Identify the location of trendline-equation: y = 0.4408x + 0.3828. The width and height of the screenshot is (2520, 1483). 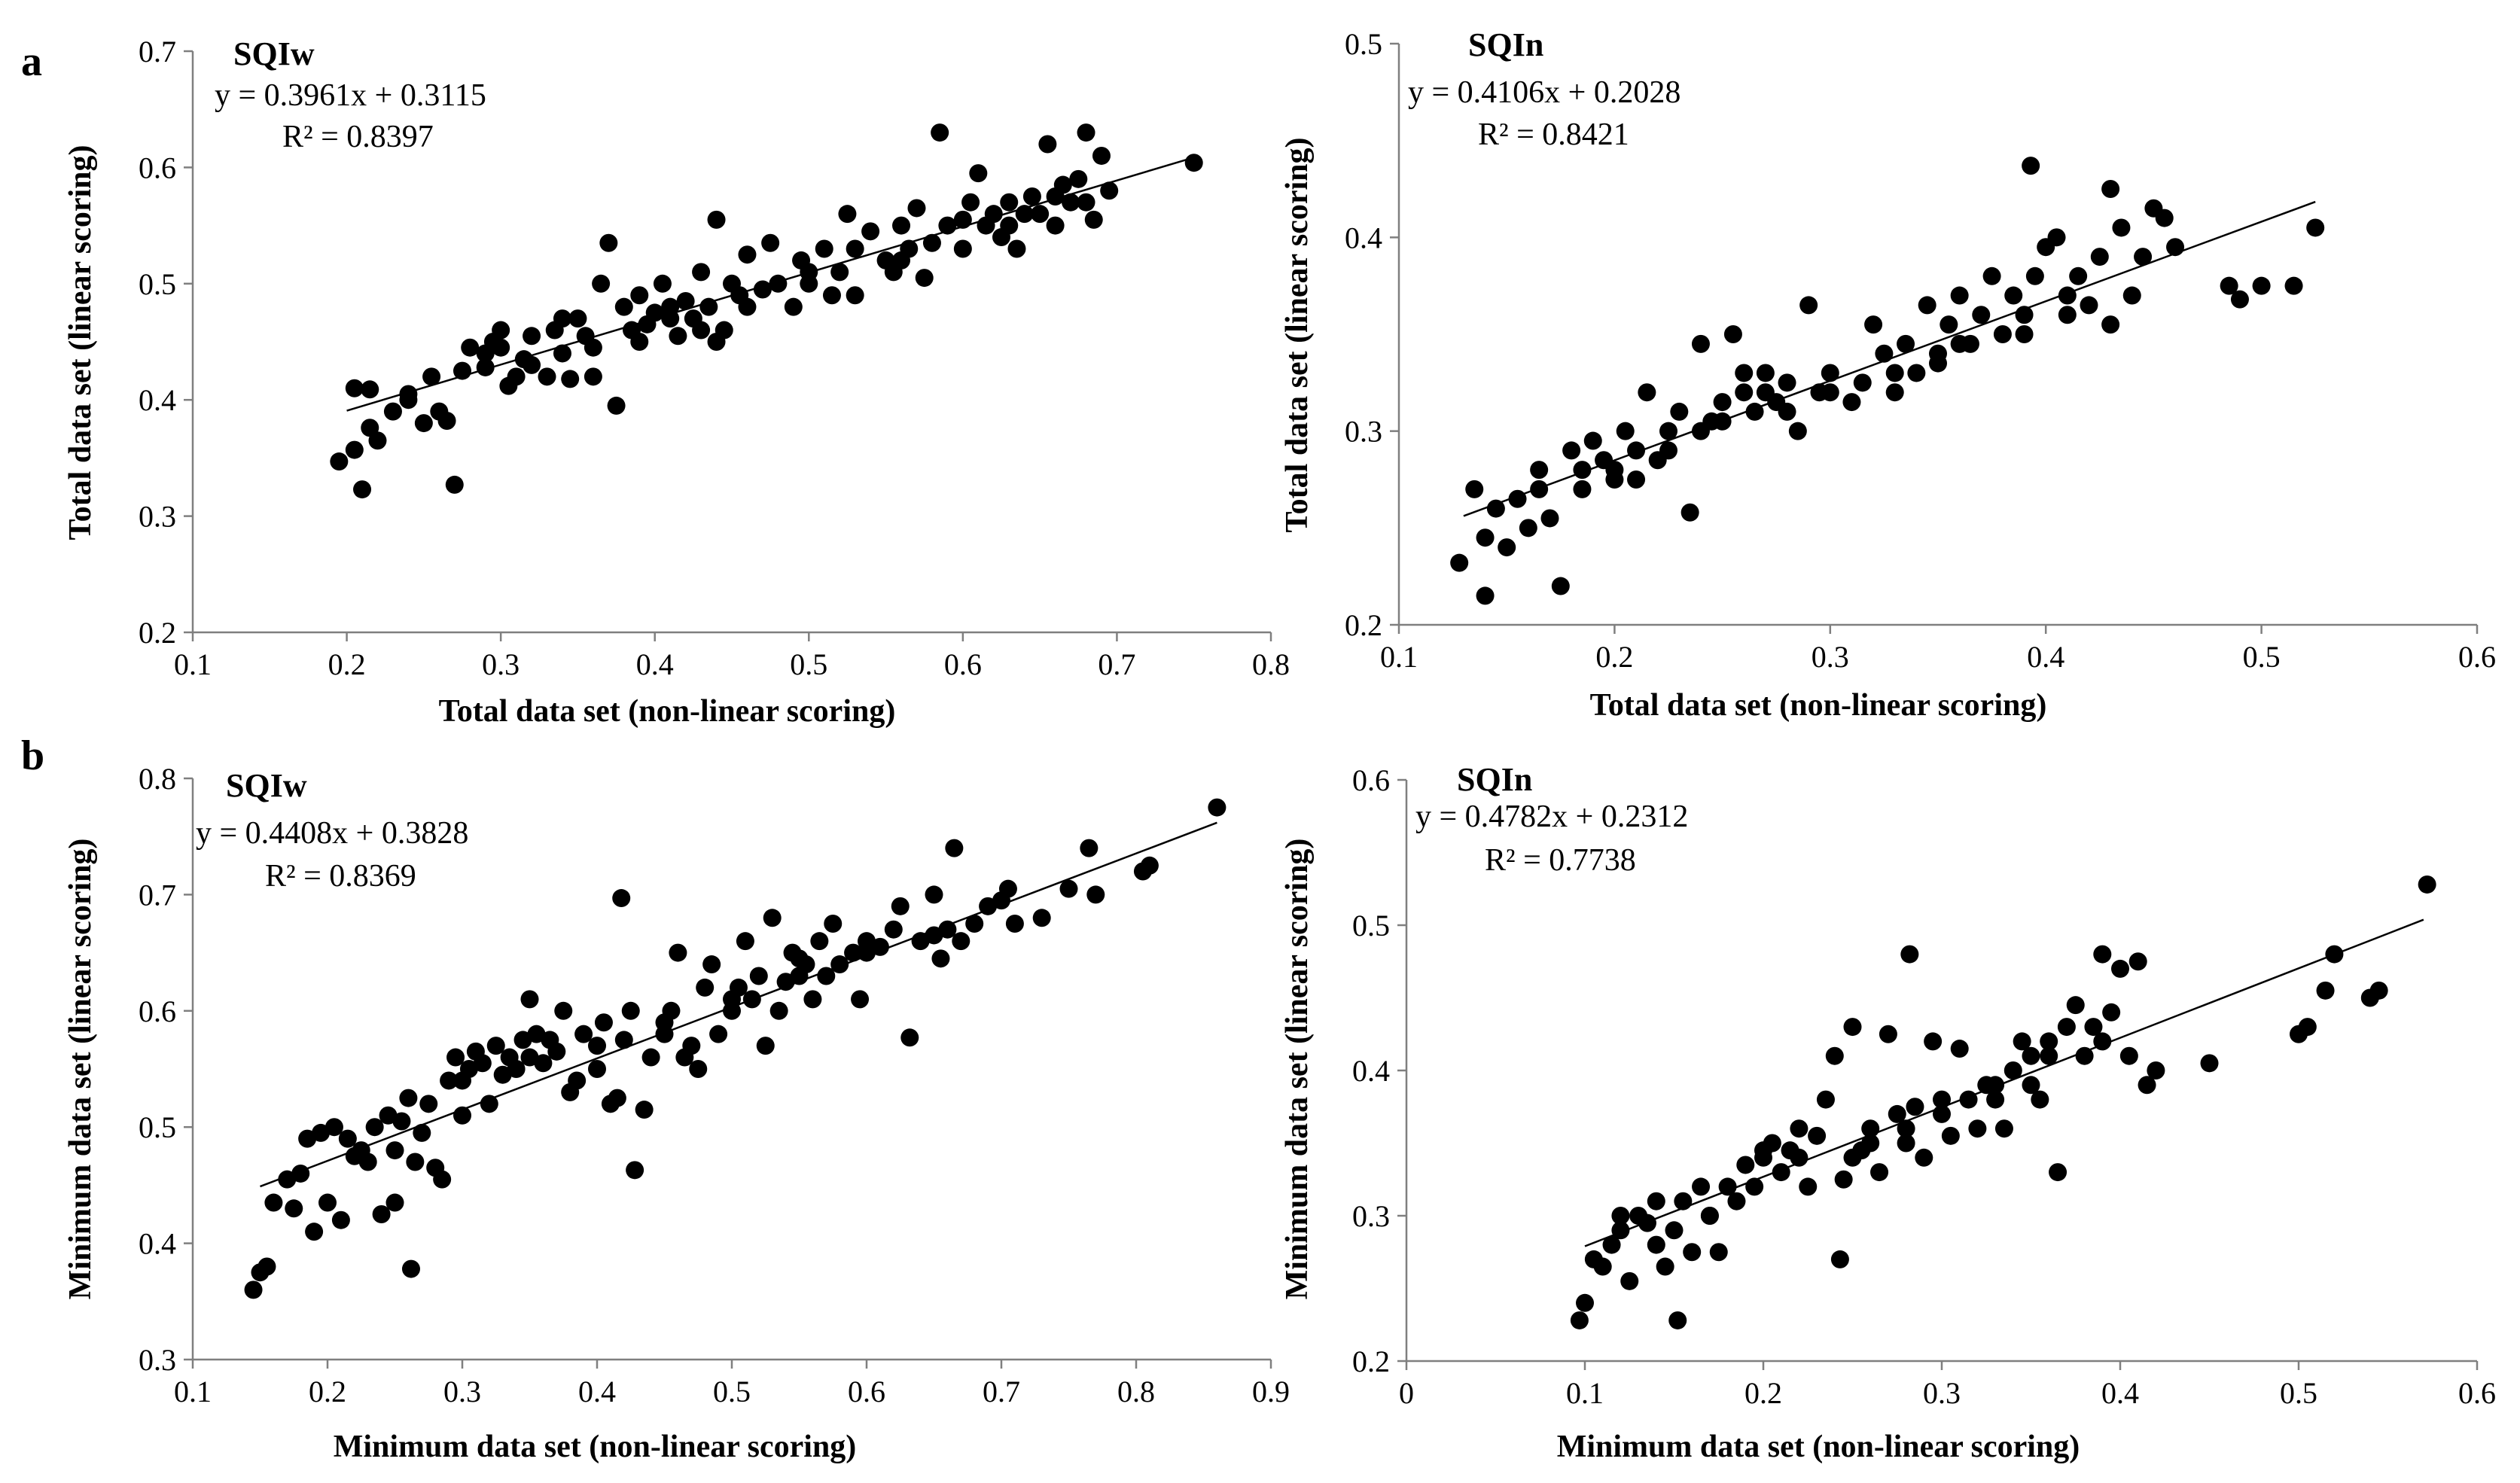
(332, 834).